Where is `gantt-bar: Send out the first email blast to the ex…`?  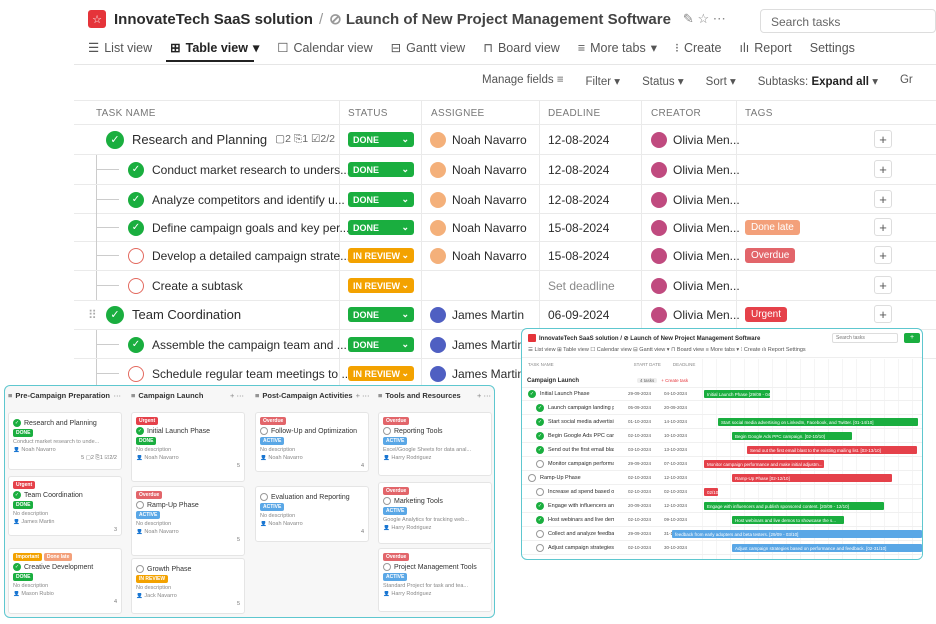 gantt-bar: Send out the first email blast to the ex… is located at coordinates (832, 450).